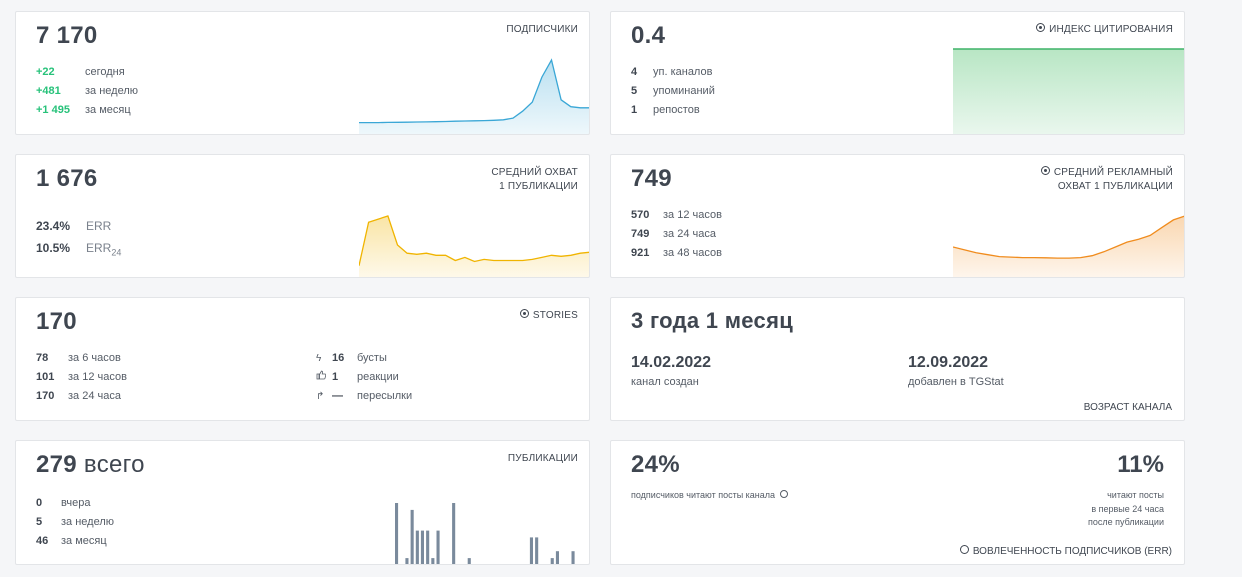 This screenshot has width=1242, height=577. I want to click on subscribers-trend-chart, so click(474, 96).